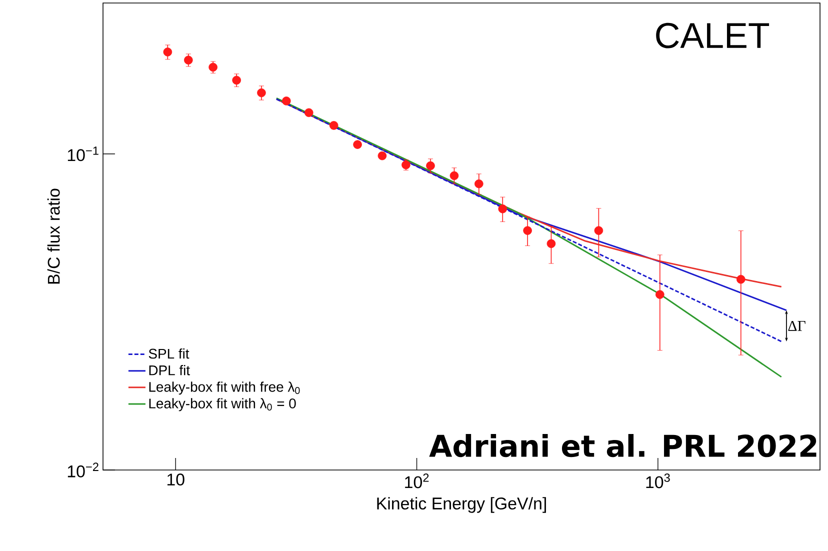 The image size is (828, 551). I want to click on legend-label: DPL fit, so click(169, 370).